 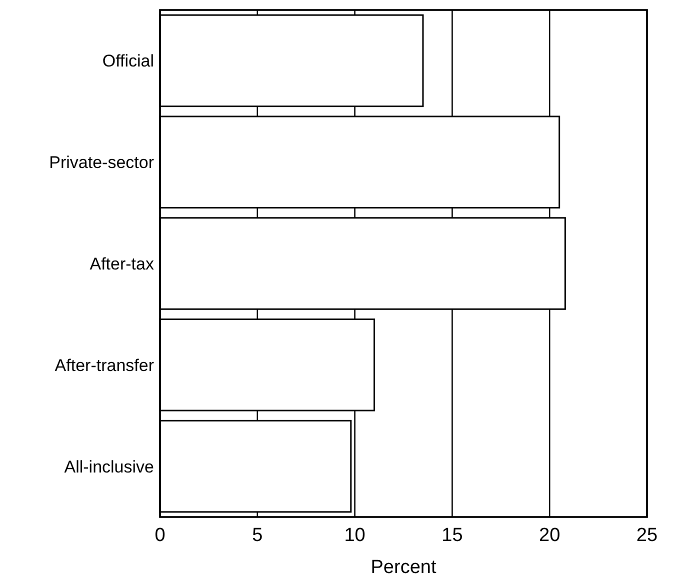 I want to click on y-tick-label: After-transfer, so click(x=104, y=365).